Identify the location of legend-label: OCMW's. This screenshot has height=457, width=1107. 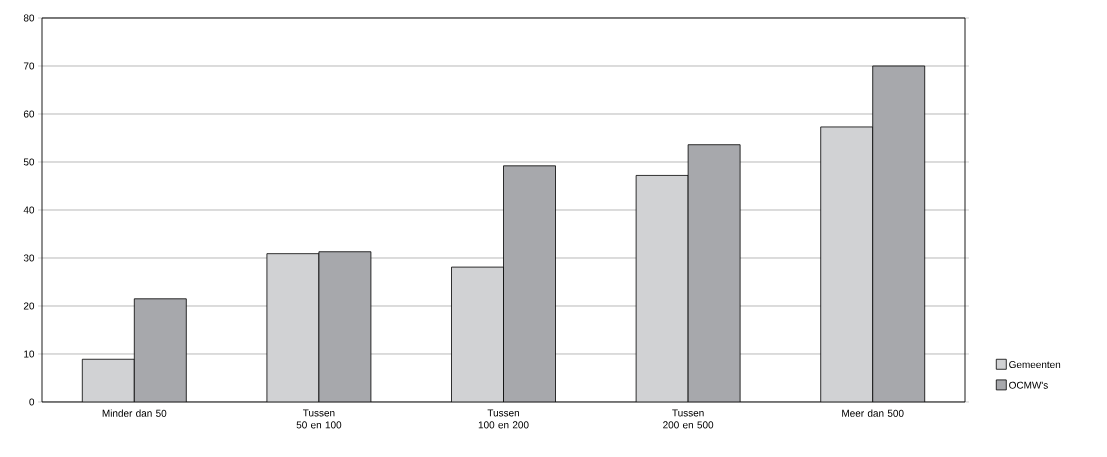
(1028, 385).